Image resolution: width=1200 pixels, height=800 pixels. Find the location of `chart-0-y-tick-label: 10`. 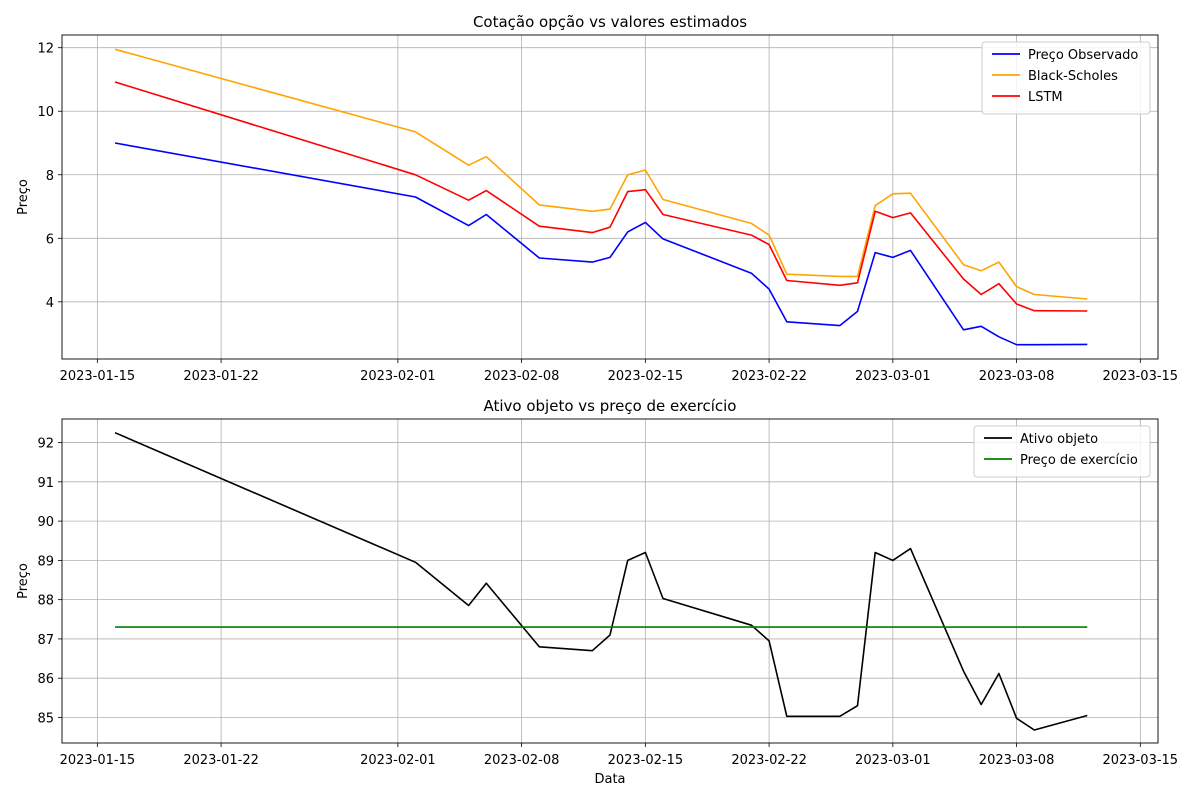

chart-0-y-tick-label: 10 is located at coordinates (45, 112).